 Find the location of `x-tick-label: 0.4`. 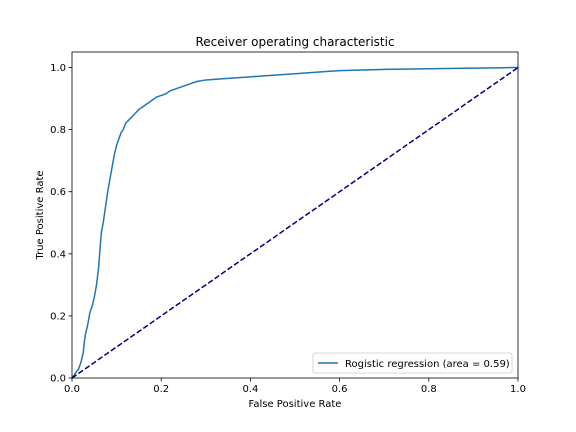

x-tick-label: 0.4 is located at coordinates (250, 389).